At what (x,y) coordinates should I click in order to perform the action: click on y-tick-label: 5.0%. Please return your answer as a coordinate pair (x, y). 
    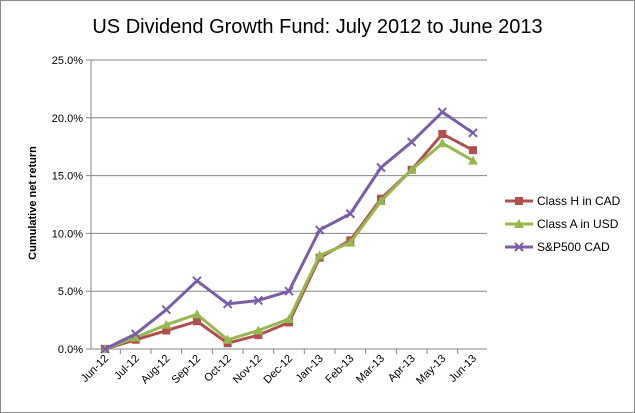
    Looking at the image, I should click on (70, 292).